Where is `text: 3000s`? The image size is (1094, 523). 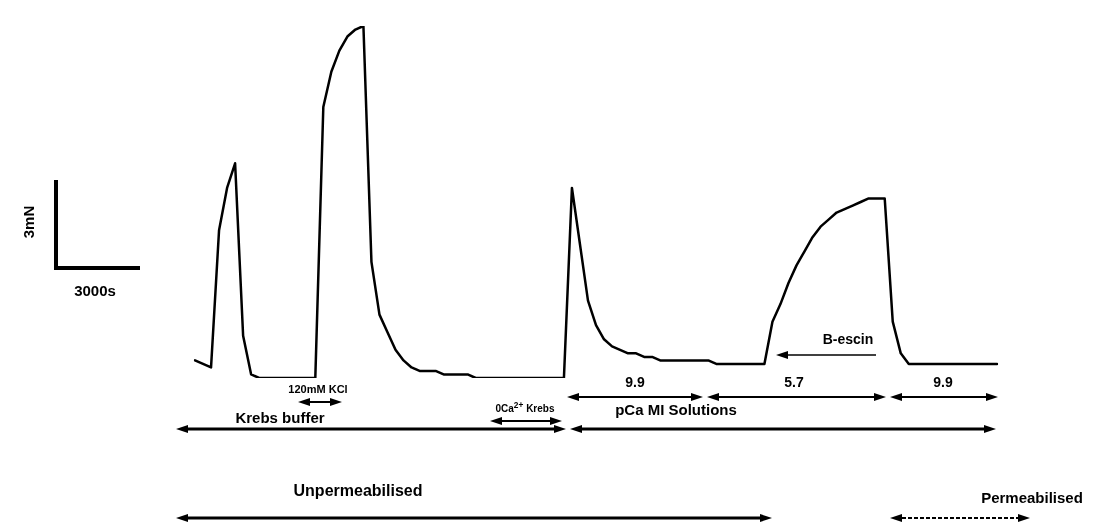 text: 3000s is located at coordinates (95, 290).